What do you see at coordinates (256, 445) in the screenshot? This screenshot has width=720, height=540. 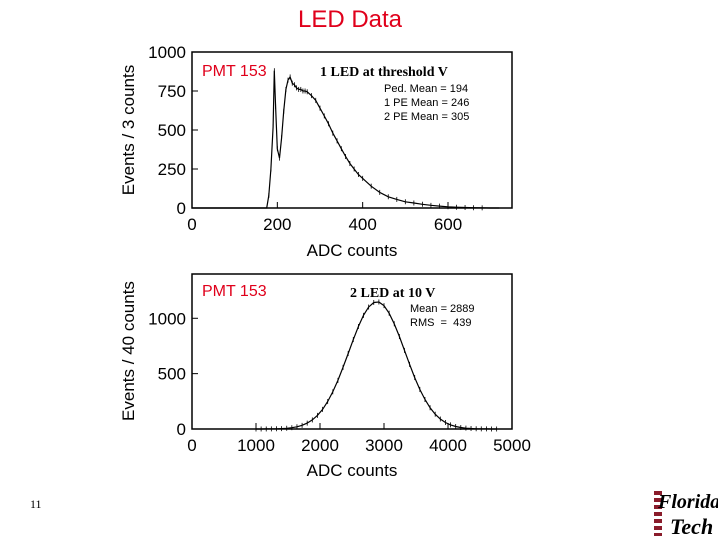 I see `chart-bottom-xtick-label: 1000` at bounding box center [256, 445].